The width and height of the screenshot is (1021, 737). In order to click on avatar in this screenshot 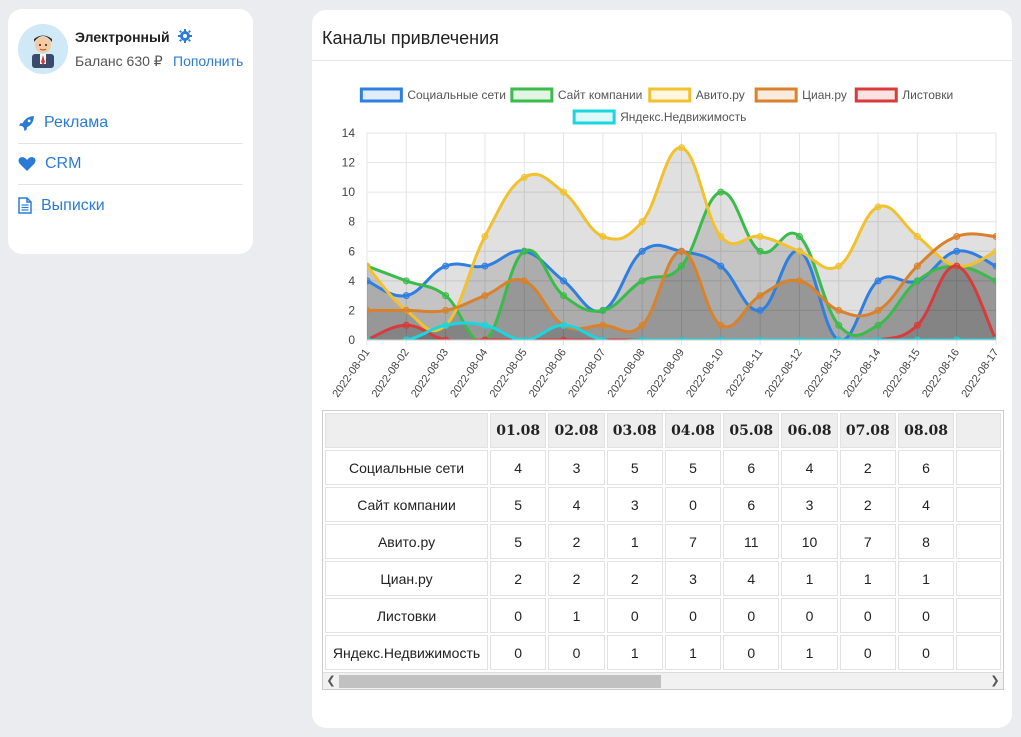, I will do `click(43, 49)`.